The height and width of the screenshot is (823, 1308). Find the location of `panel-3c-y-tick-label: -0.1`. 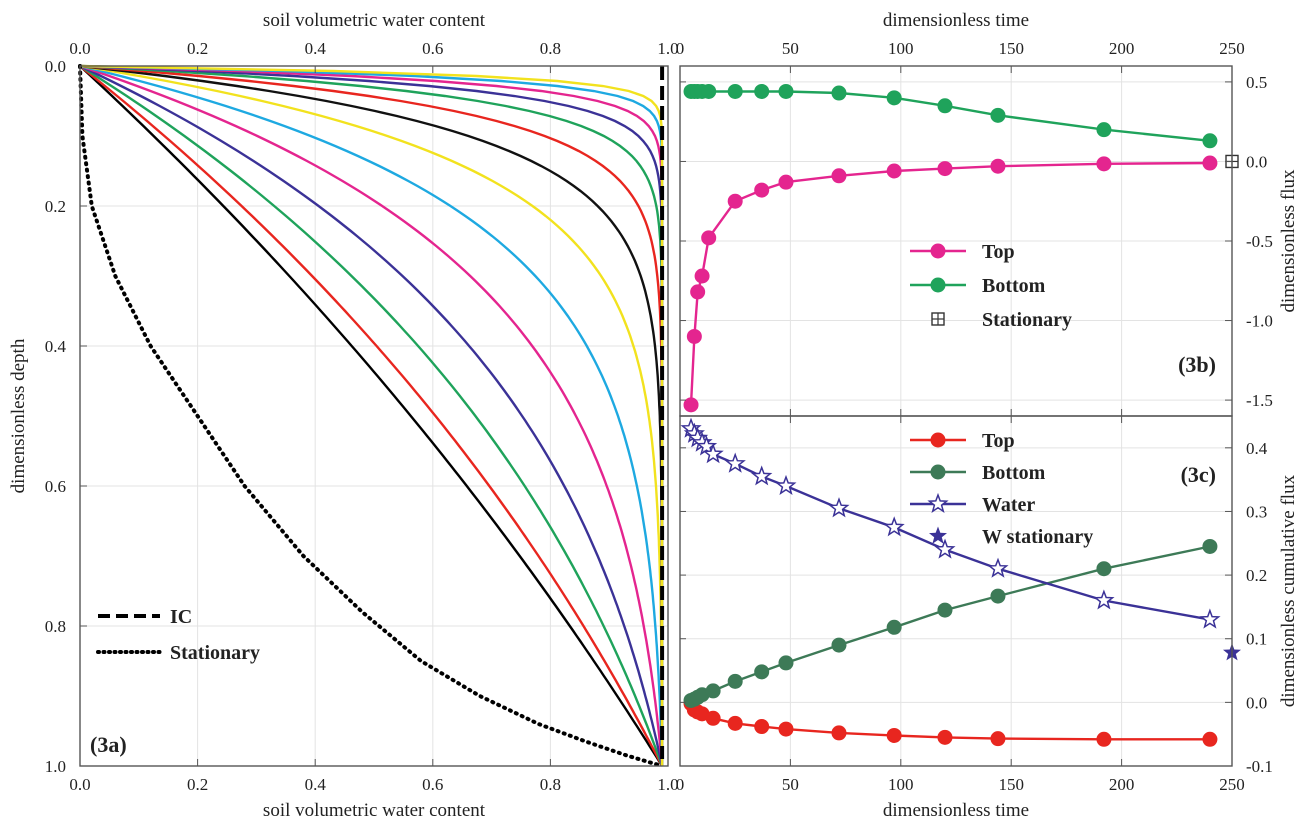

panel-3c-y-tick-label: -0.1 is located at coordinates (1259, 766).